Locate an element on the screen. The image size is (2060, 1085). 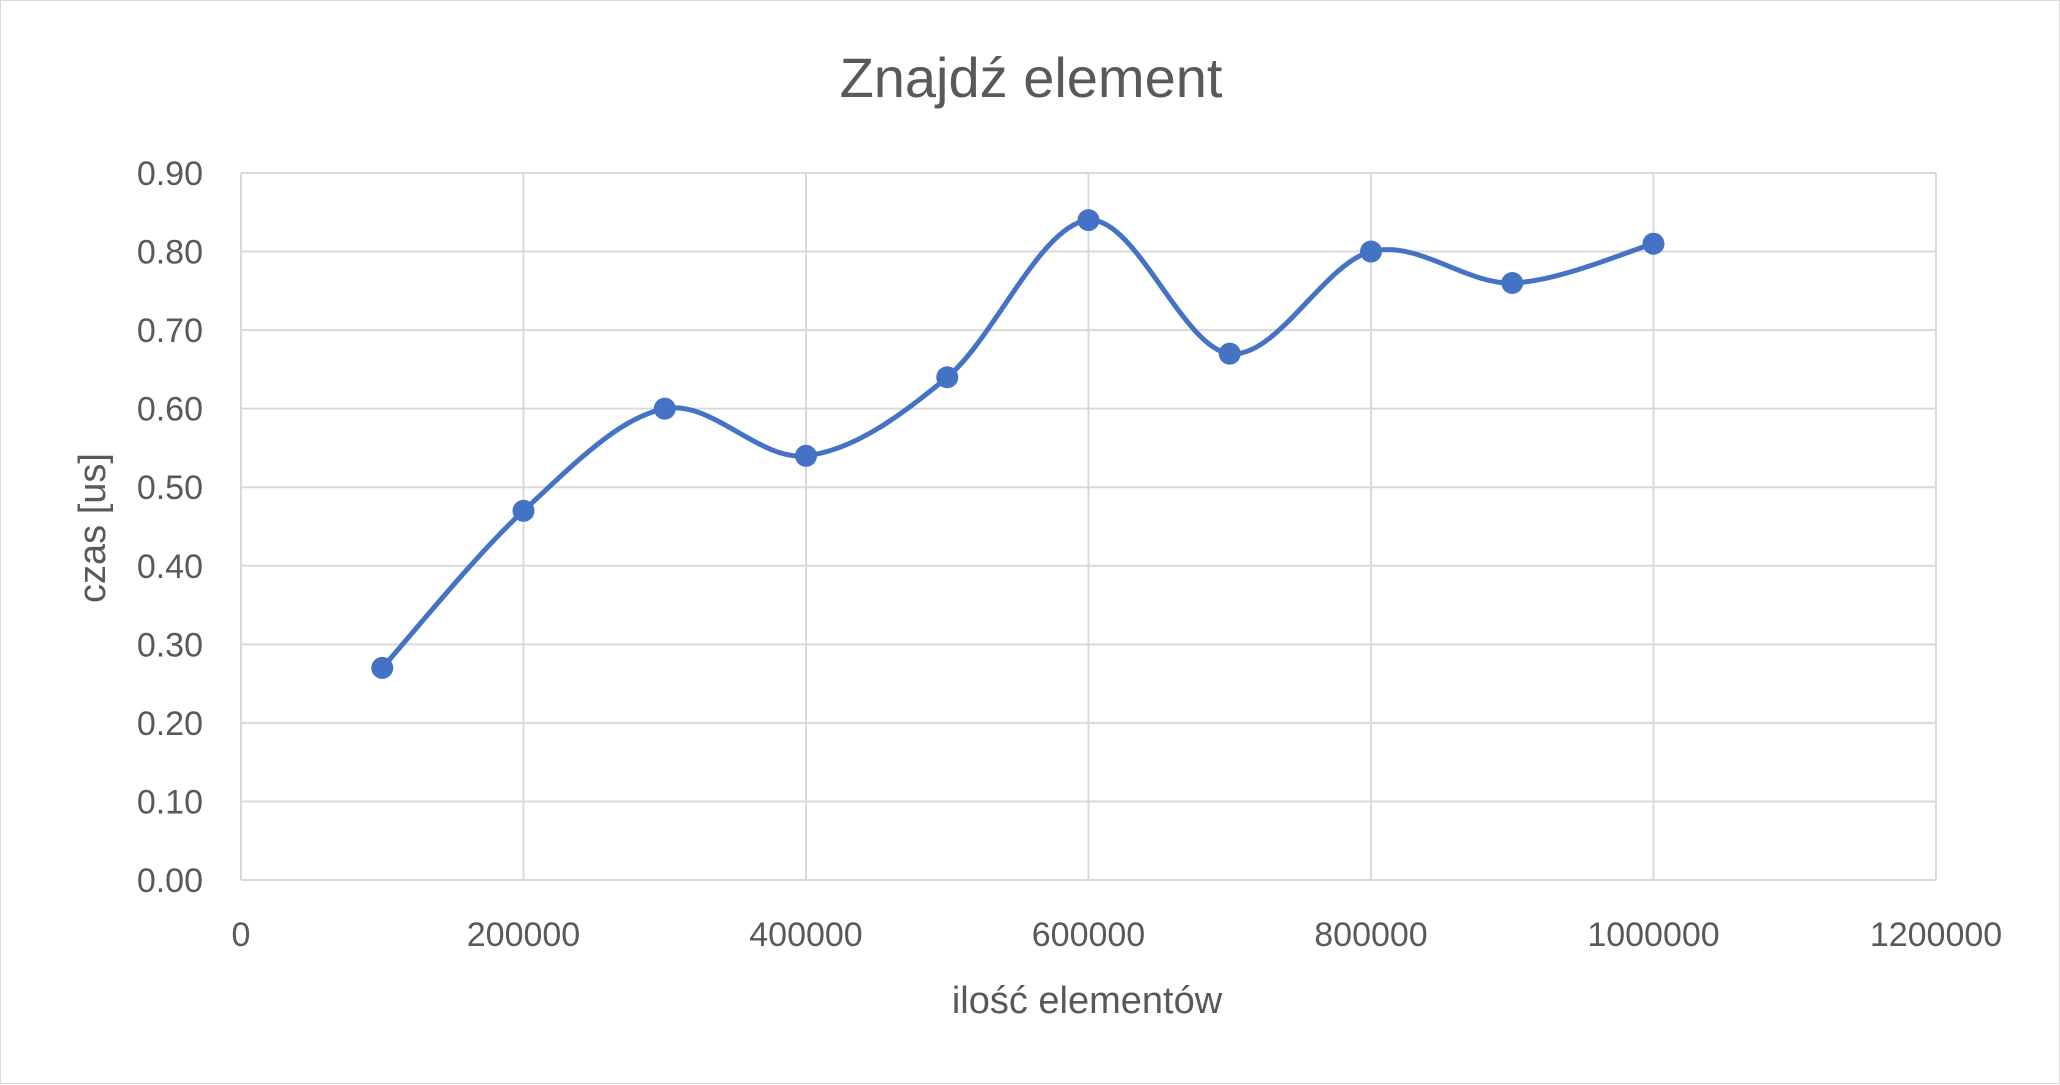
x-tick-label: 0 is located at coordinates (241, 935).